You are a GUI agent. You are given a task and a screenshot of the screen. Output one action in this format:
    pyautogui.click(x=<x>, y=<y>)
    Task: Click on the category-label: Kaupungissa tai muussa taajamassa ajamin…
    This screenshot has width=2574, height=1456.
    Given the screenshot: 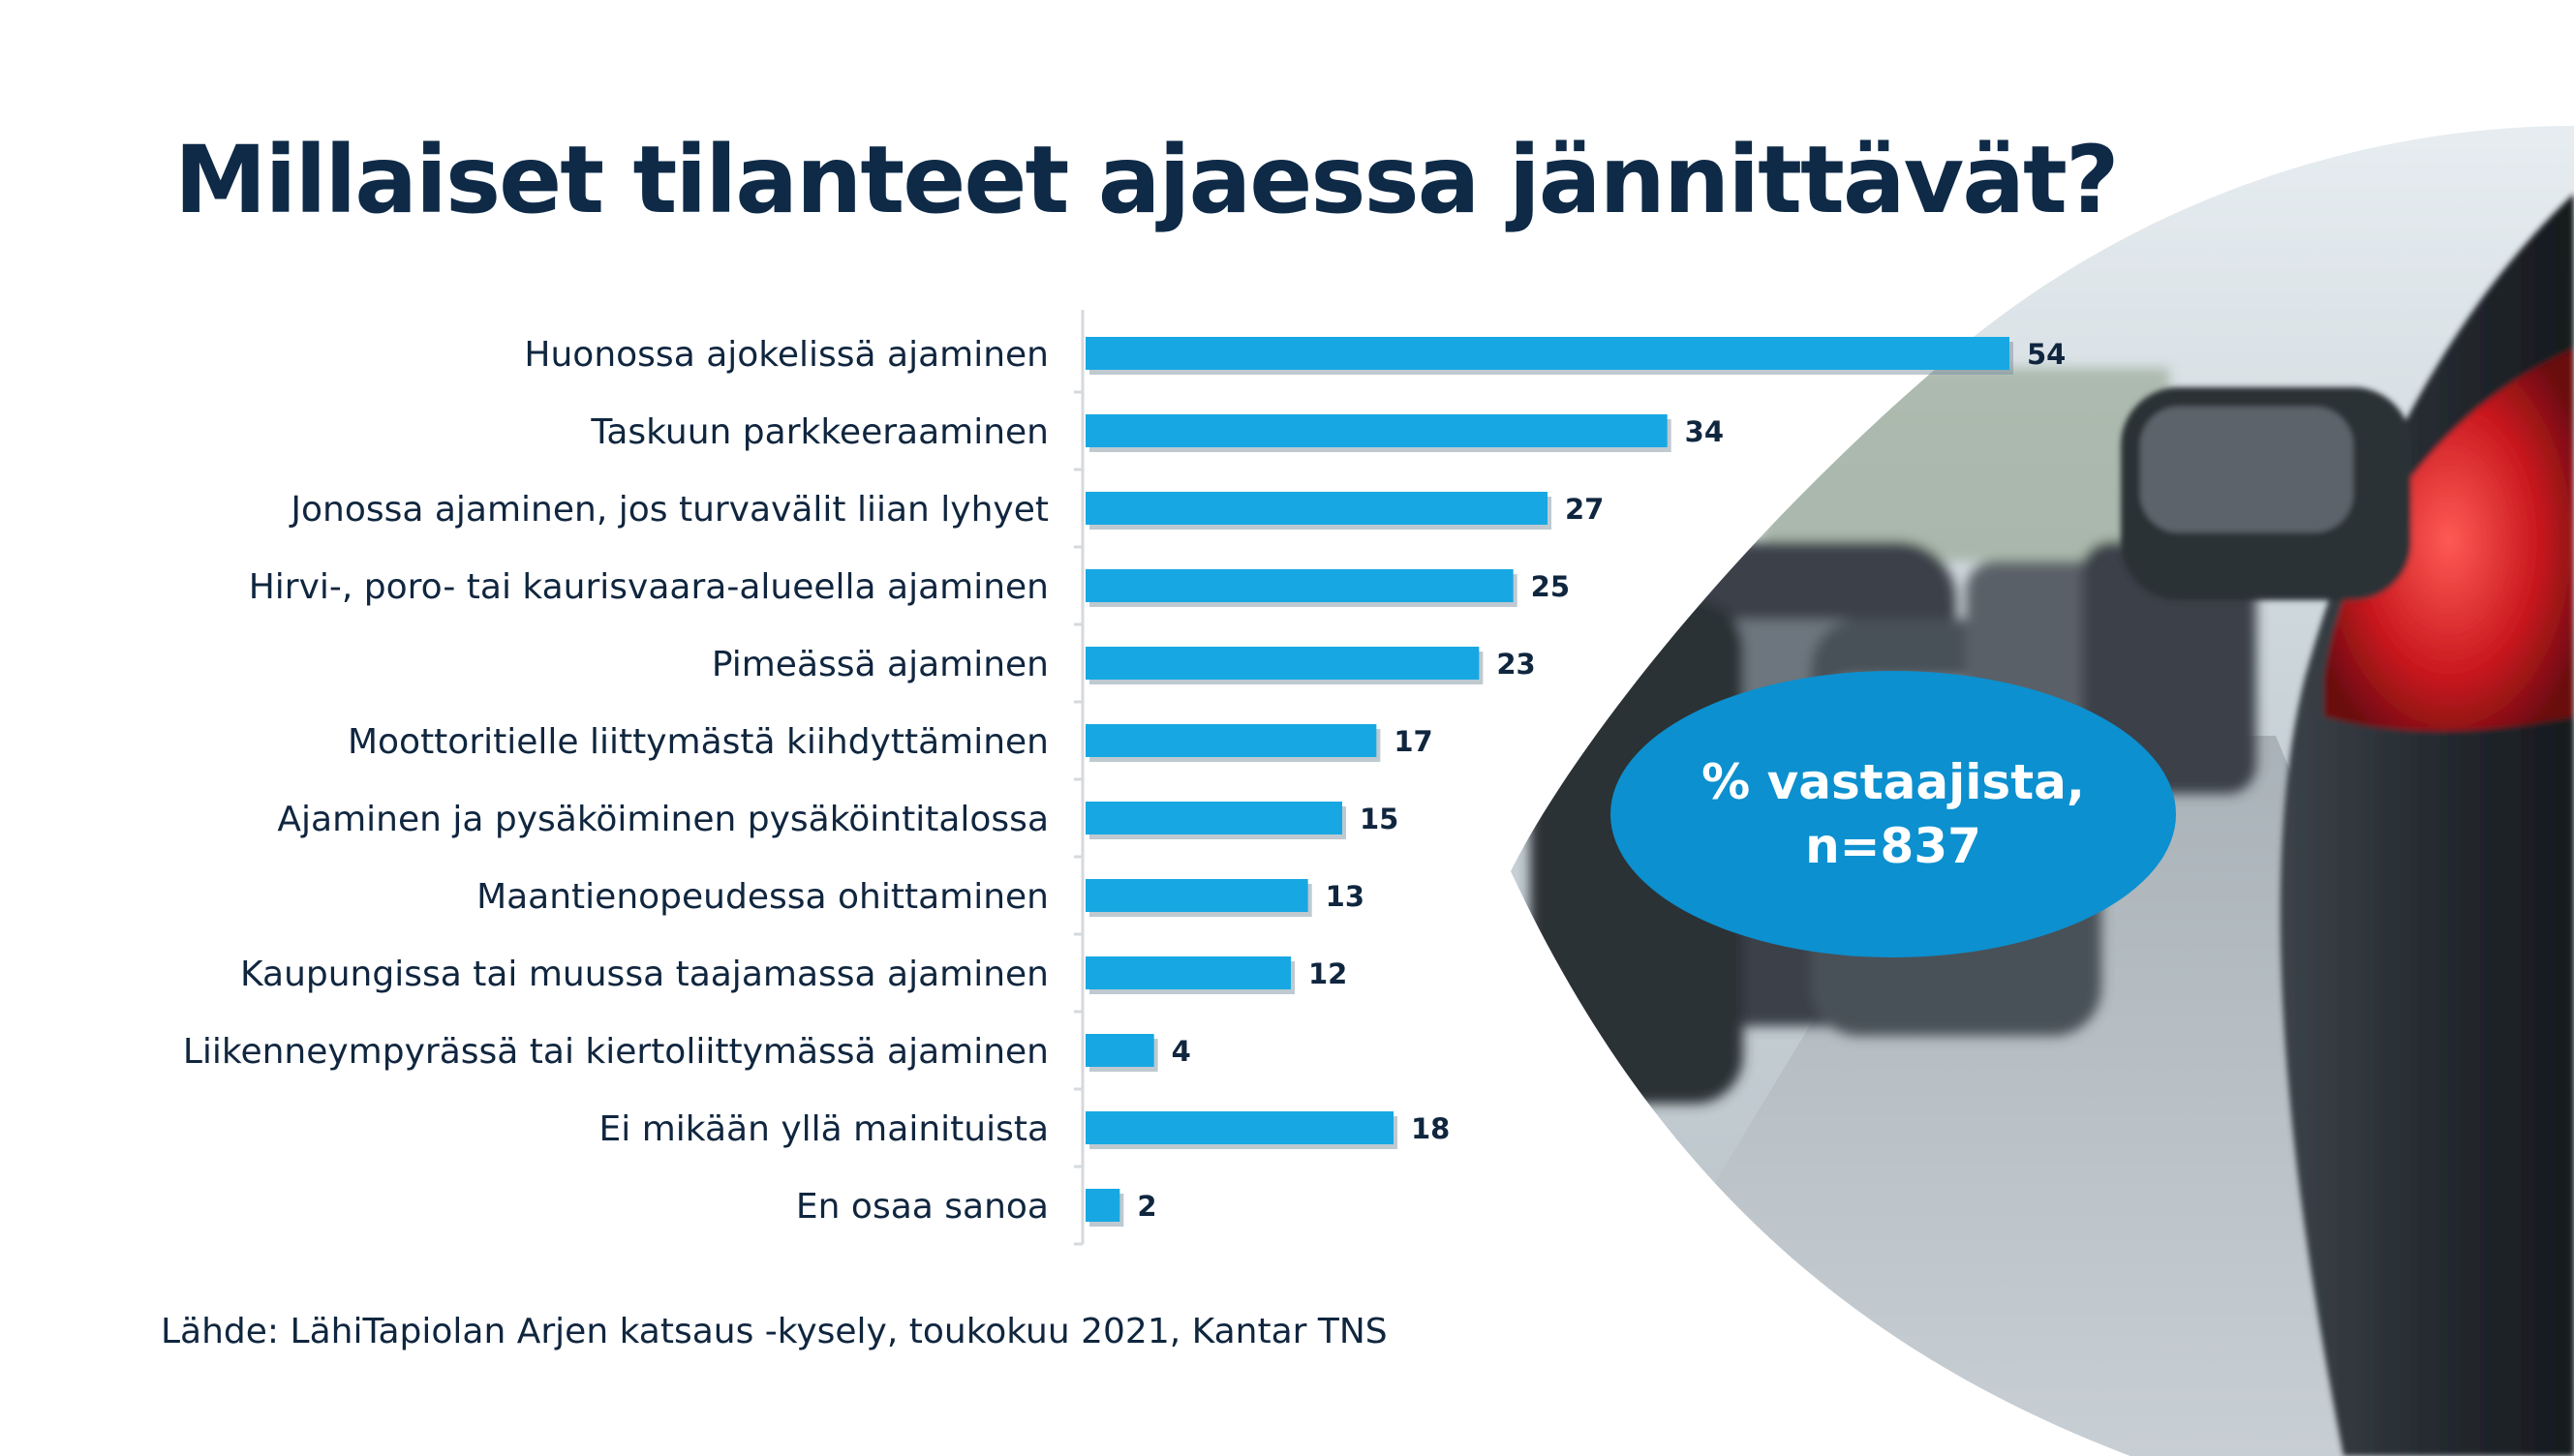 What is the action you would take?
    pyautogui.click(x=644, y=975)
    